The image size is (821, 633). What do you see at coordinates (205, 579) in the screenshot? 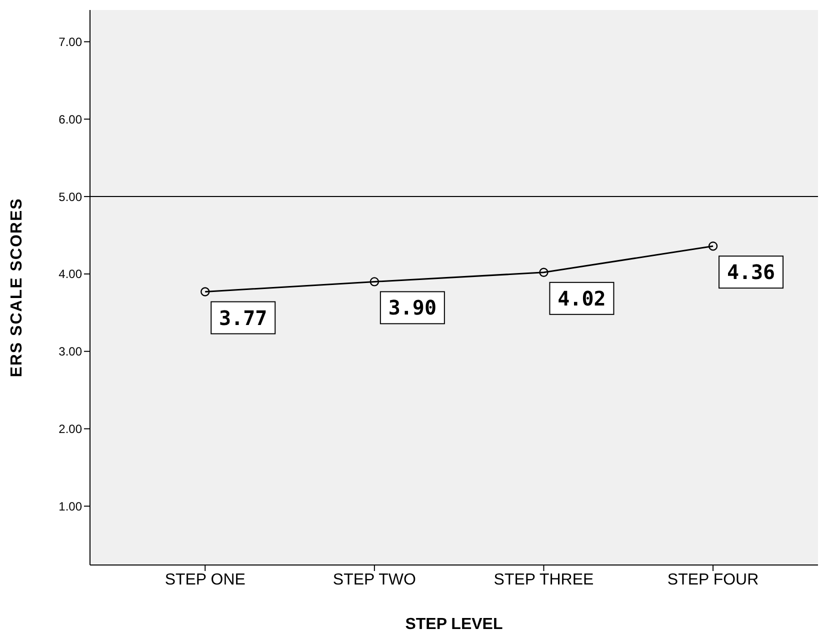
I see `x-tick-label: STEP ONE` at bounding box center [205, 579].